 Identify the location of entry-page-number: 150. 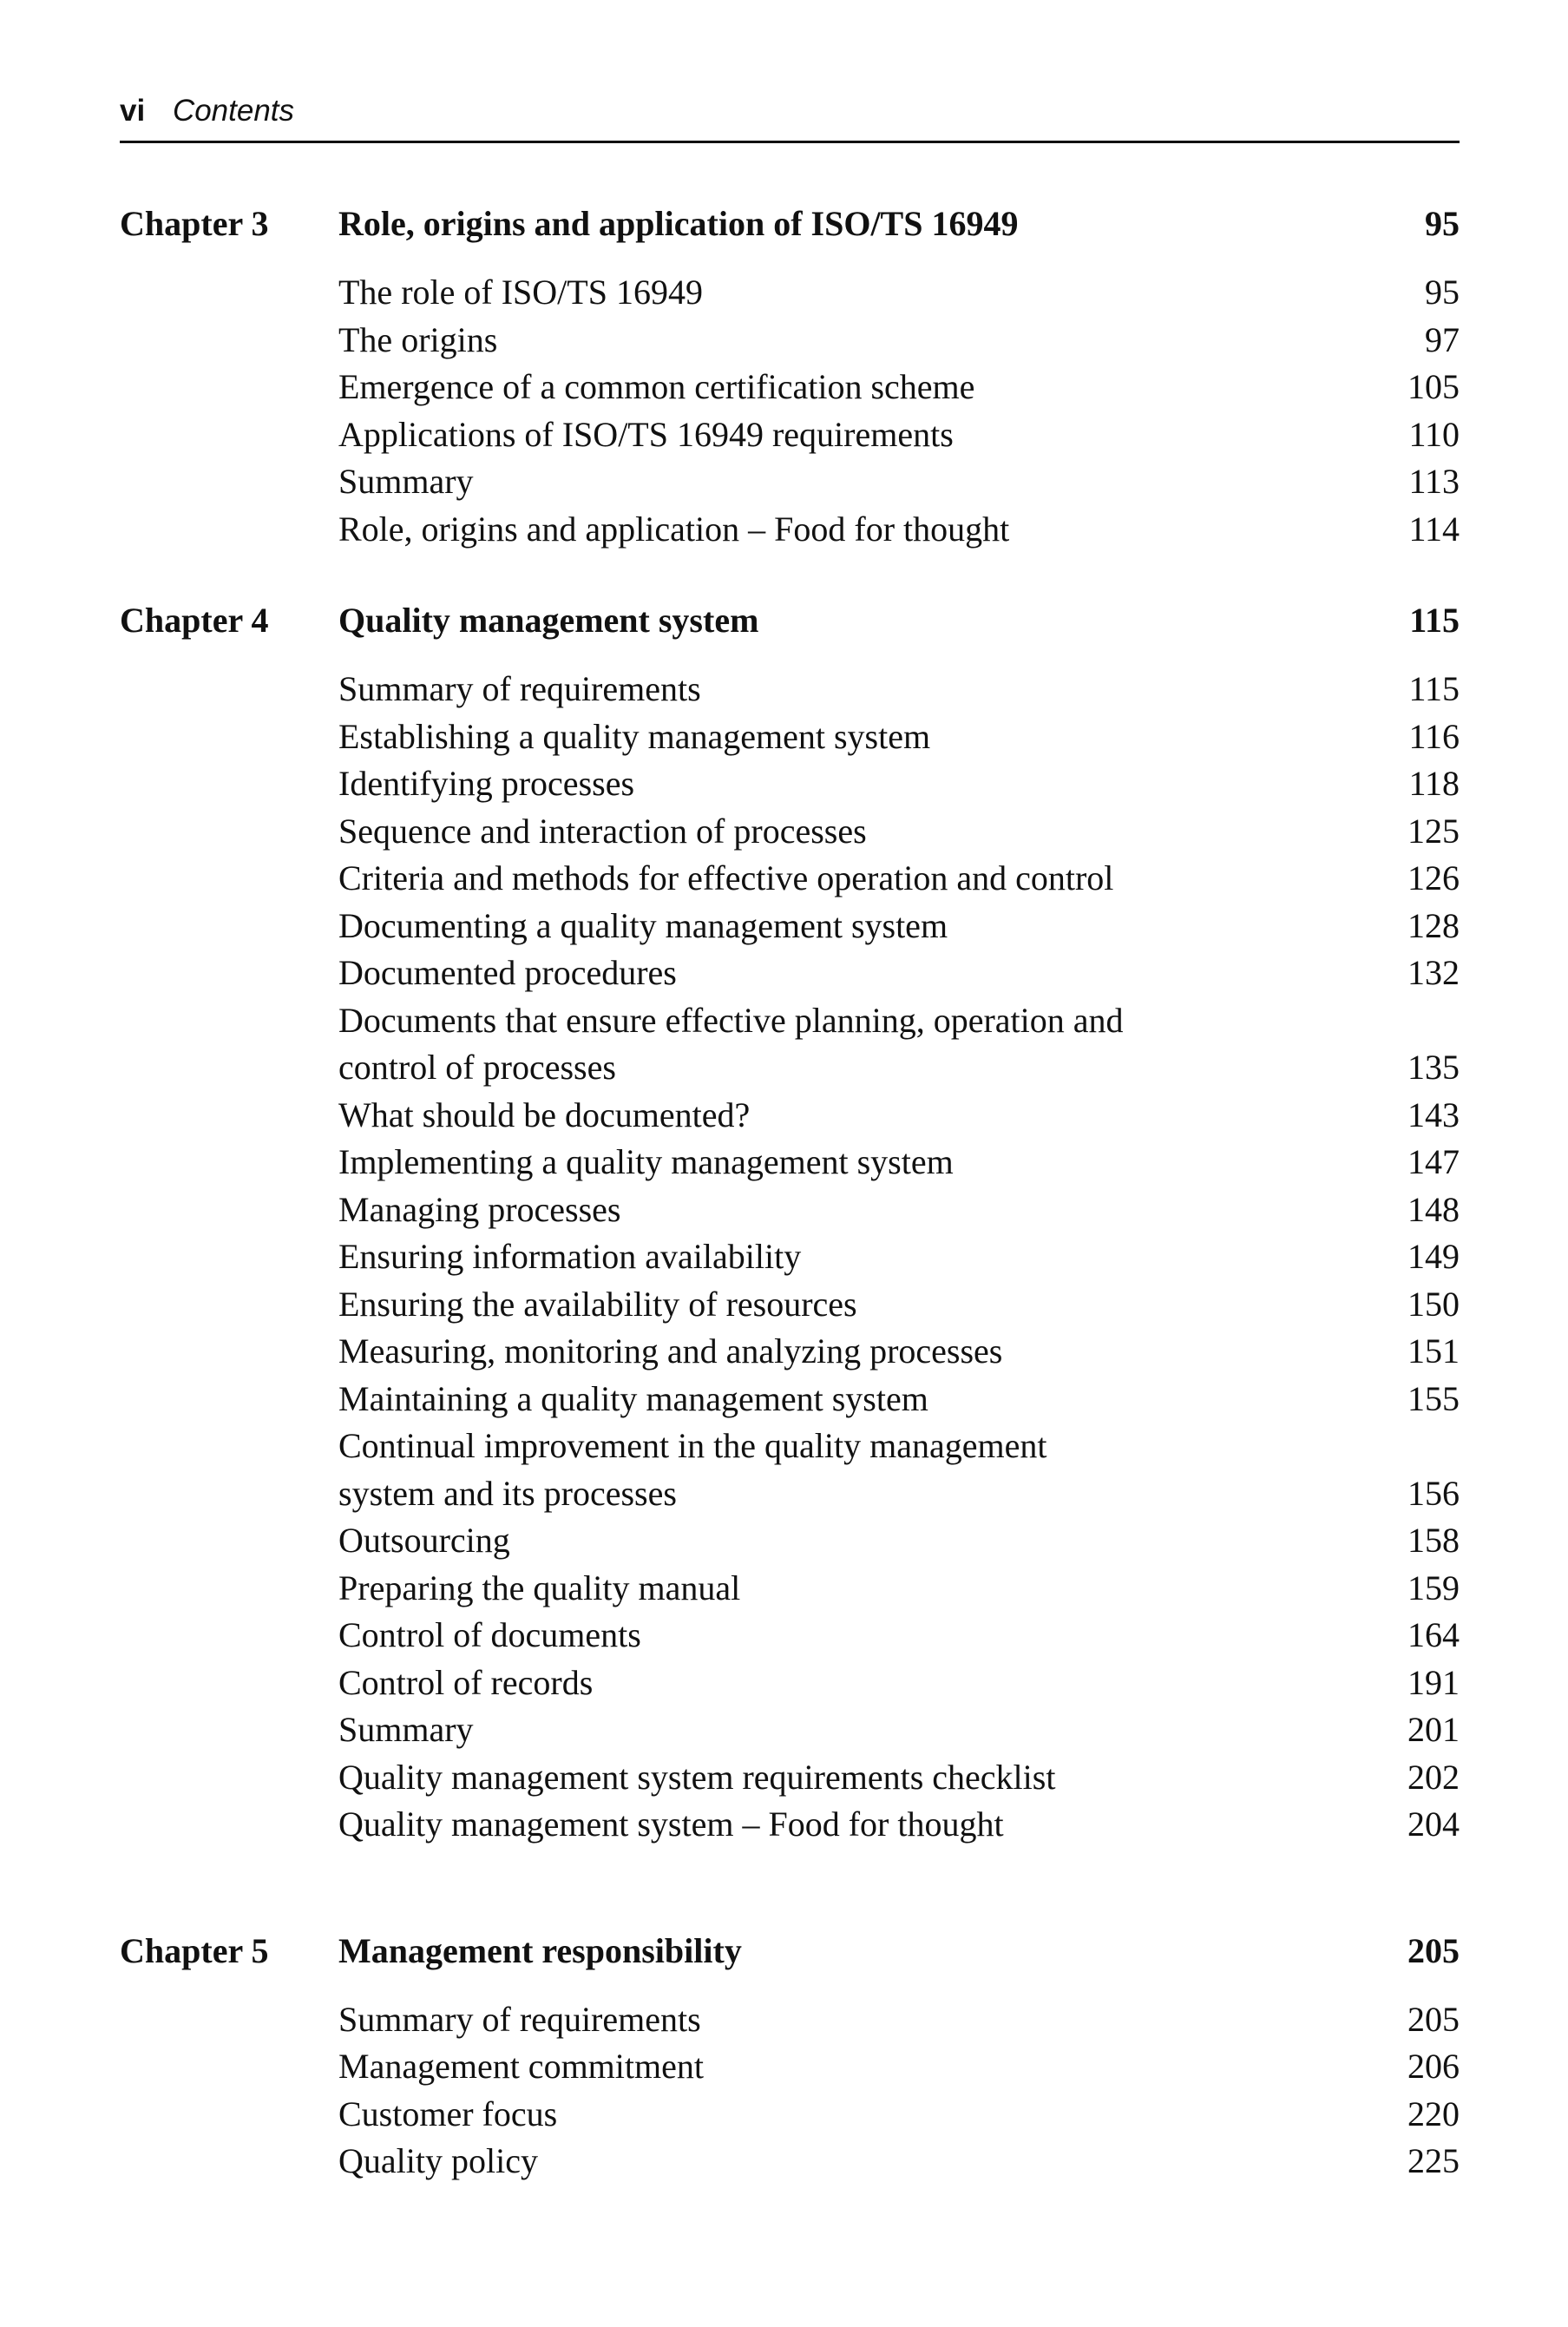
(1433, 1304).